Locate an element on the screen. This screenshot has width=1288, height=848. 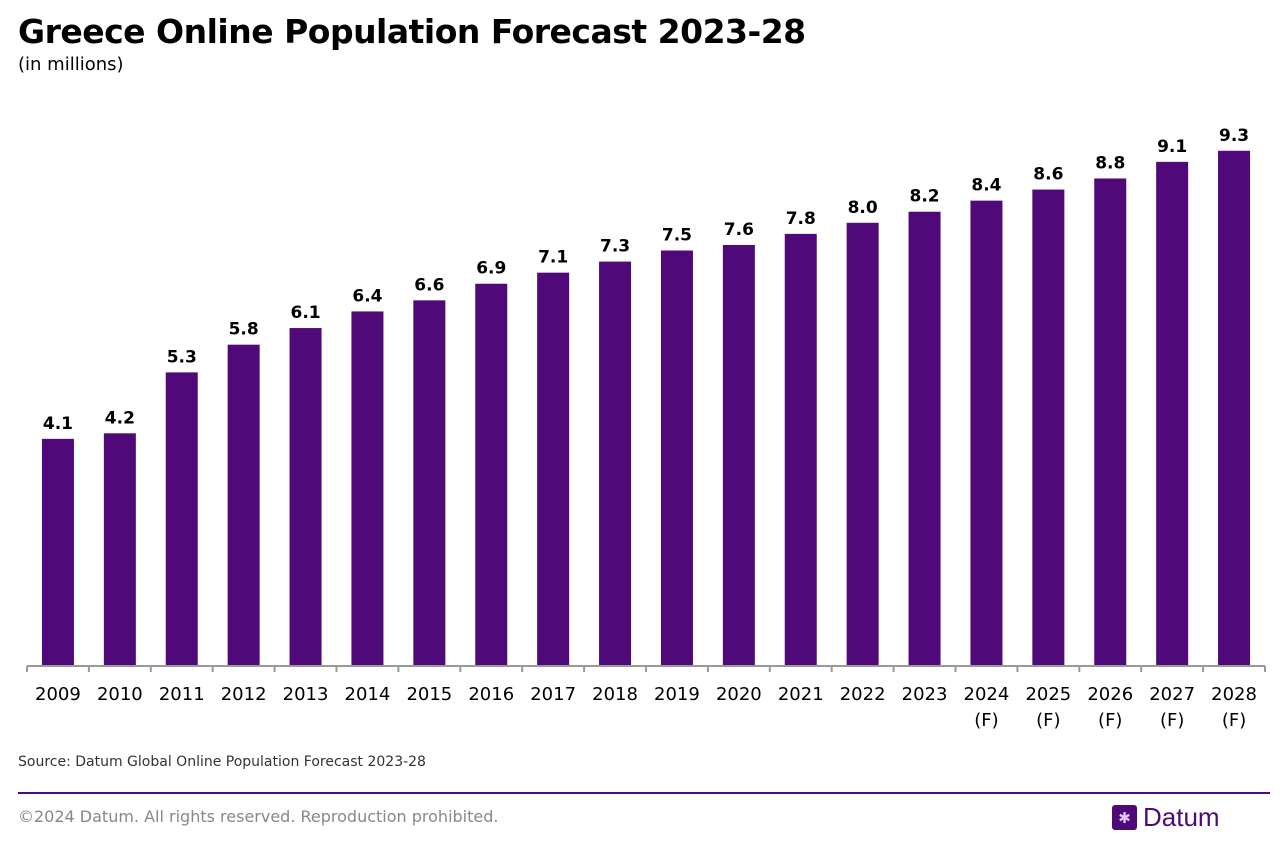
data-label: 8.4 is located at coordinates (986, 186).